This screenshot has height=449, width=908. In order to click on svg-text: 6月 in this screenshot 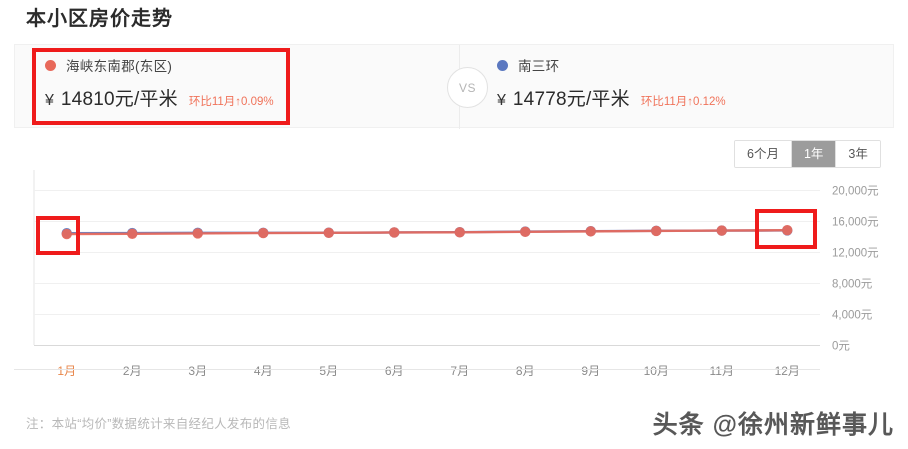, I will do `click(394, 371)`.